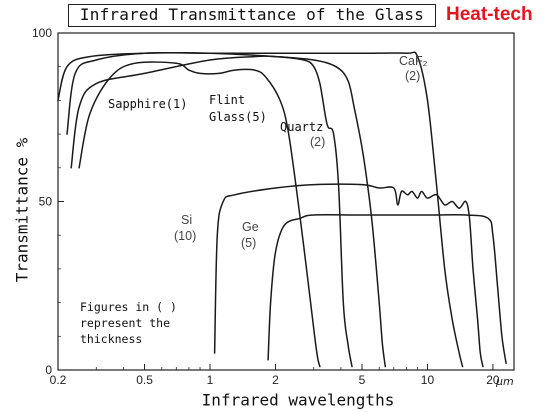 The width and height of the screenshot is (550, 412). I want to click on x-tick-label: 10, so click(428, 380).